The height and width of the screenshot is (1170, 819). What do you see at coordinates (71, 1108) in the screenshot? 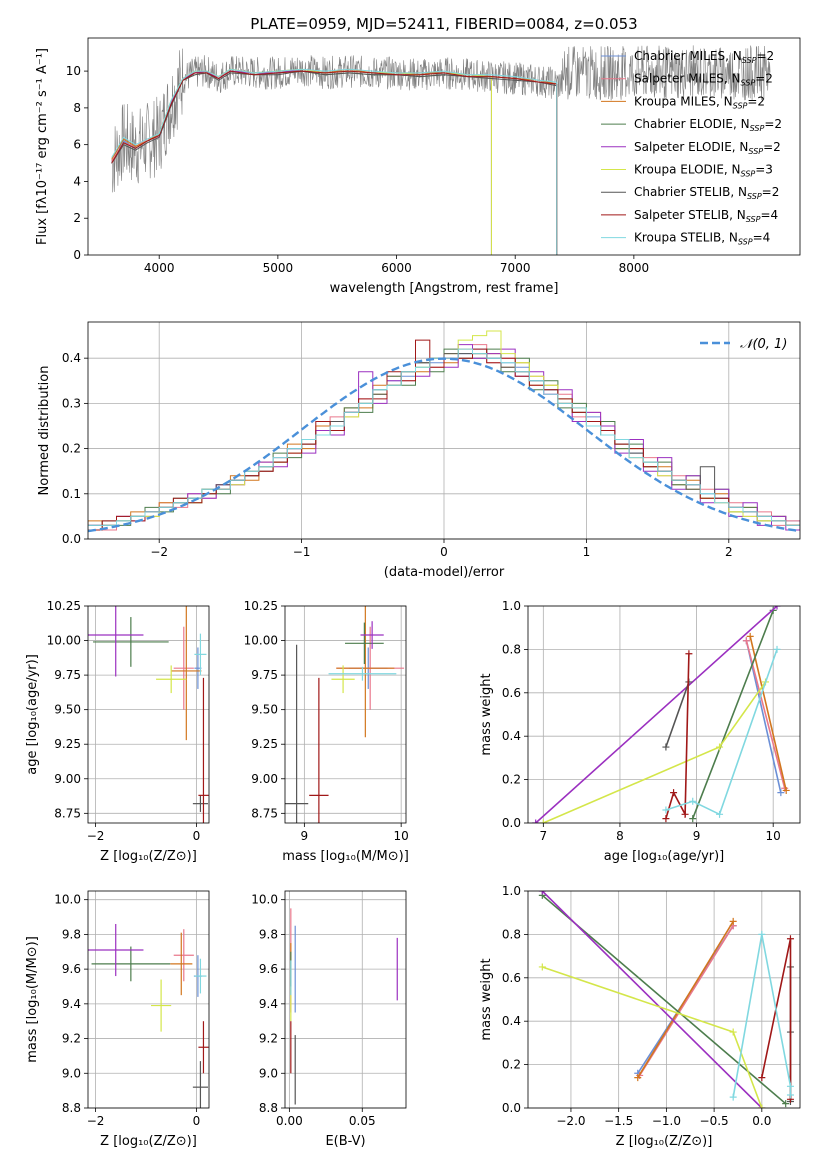
I see `y-tick-label: 8.8` at bounding box center [71, 1108].